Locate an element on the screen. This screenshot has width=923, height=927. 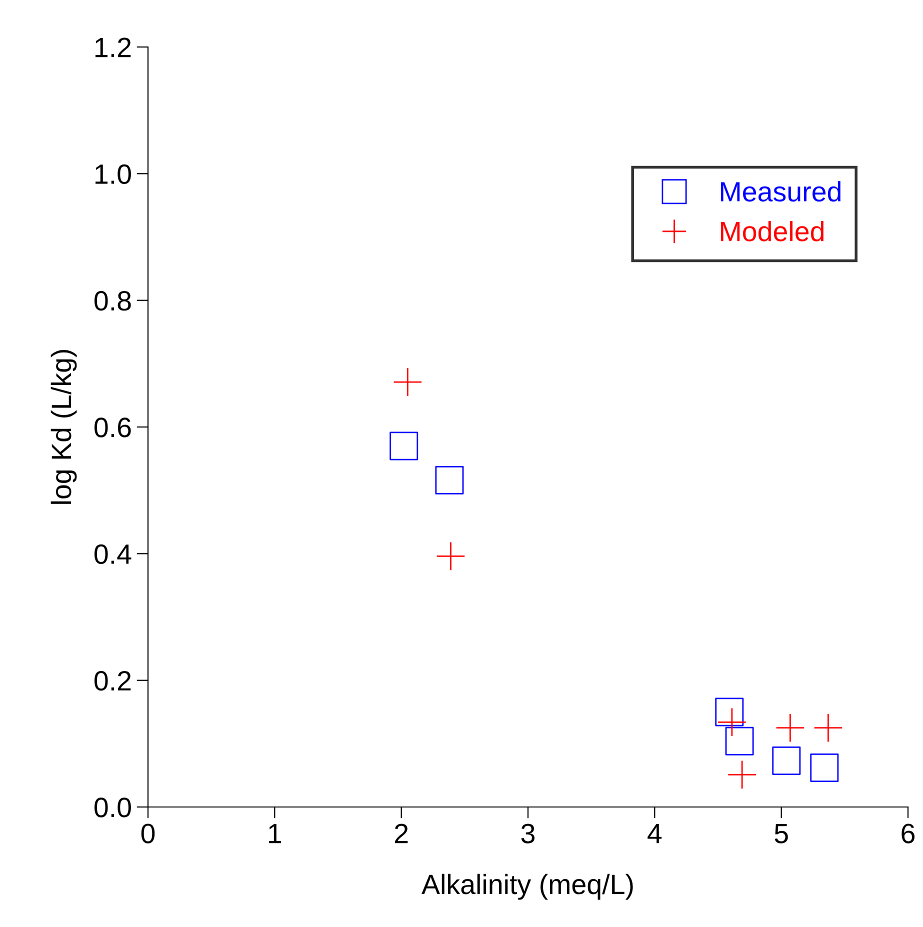
y-axis-title: log Kd (L/kg) is located at coordinates (63, 427).